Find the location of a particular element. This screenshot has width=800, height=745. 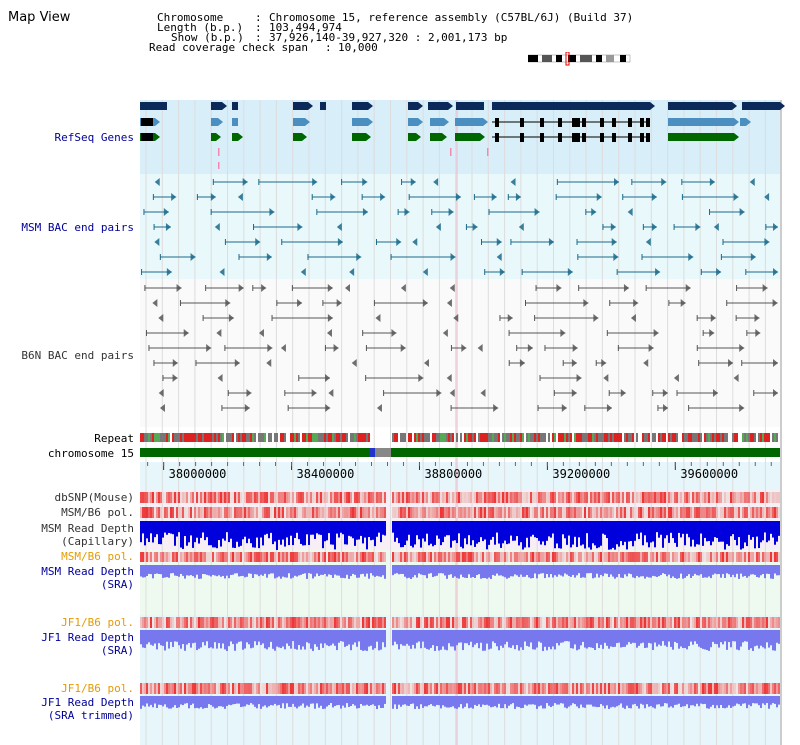

gene-navy is located at coordinates (216, 106).